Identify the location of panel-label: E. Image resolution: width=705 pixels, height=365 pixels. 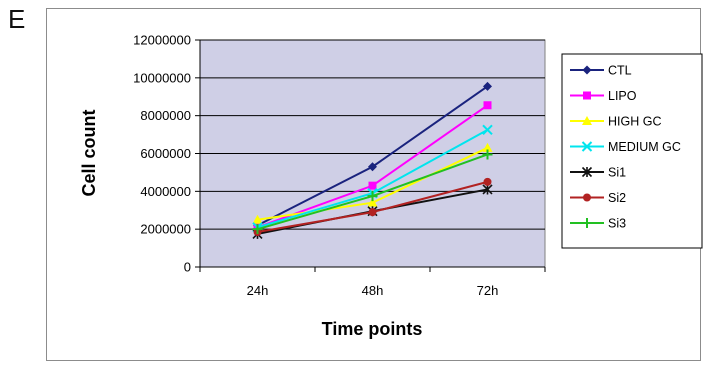
(17, 19).